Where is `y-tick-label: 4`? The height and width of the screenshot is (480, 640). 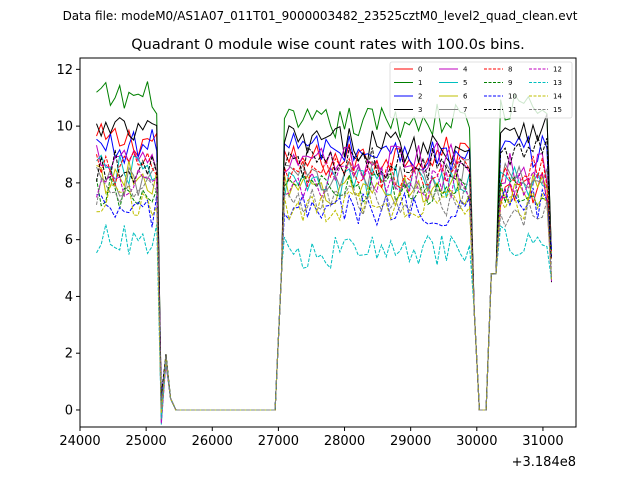
y-tick-label: 4 is located at coordinates (69, 297).